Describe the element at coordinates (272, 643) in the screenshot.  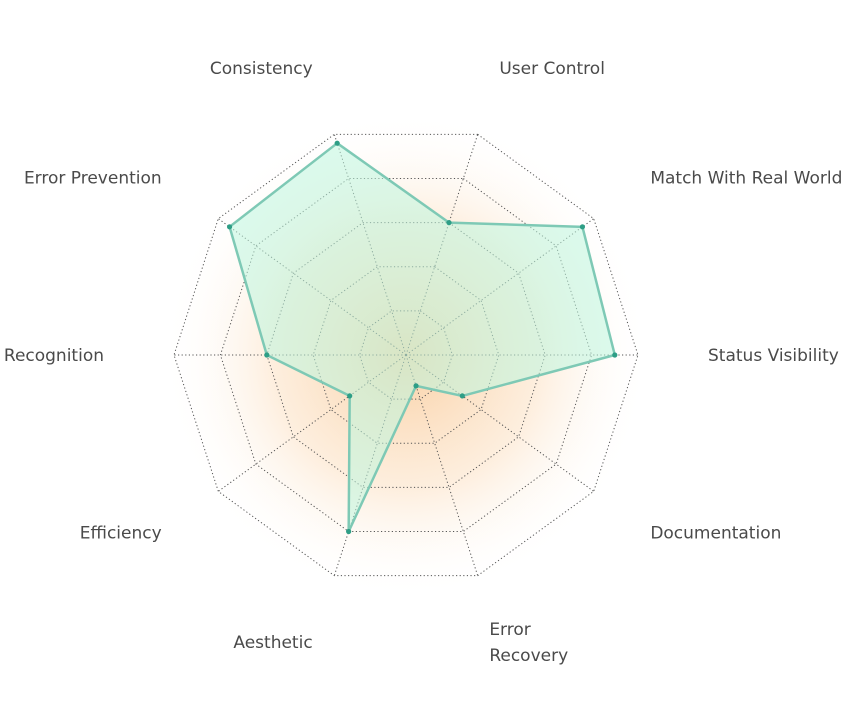
I see `axis-label-aesthetic: Aesthetic` at that location.